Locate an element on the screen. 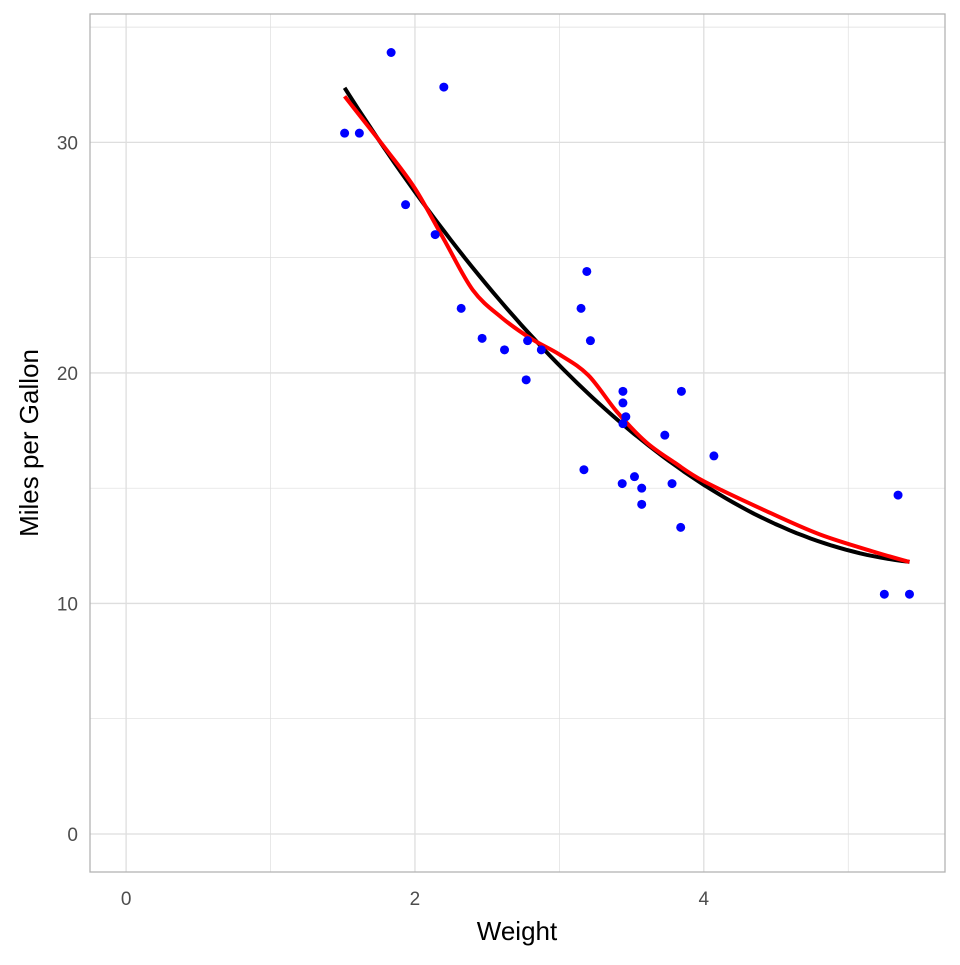  y-axis-label: Miles per Gallon is located at coordinates (29, 443).